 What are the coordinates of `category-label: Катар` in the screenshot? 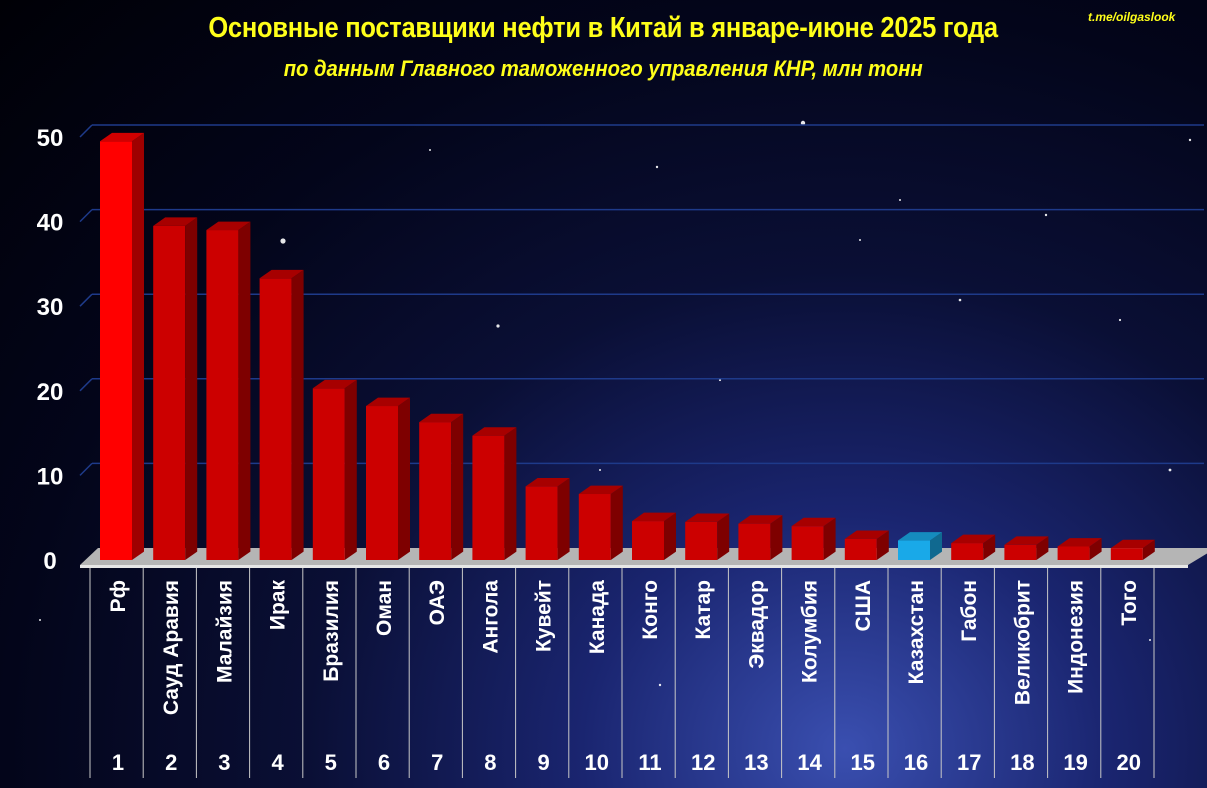 It's located at (703, 610).